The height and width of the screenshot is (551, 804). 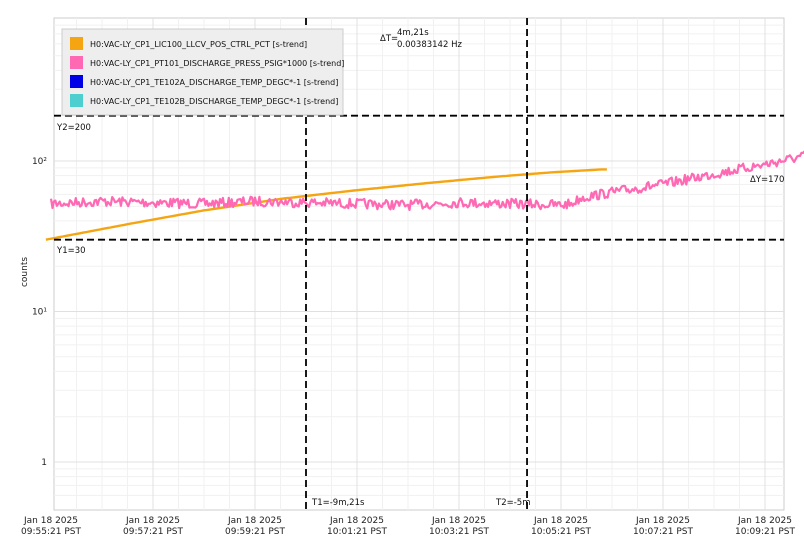 What do you see at coordinates (73, 128) in the screenshot?
I see `y2-label: Y2=200` at bounding box center [73, 128].